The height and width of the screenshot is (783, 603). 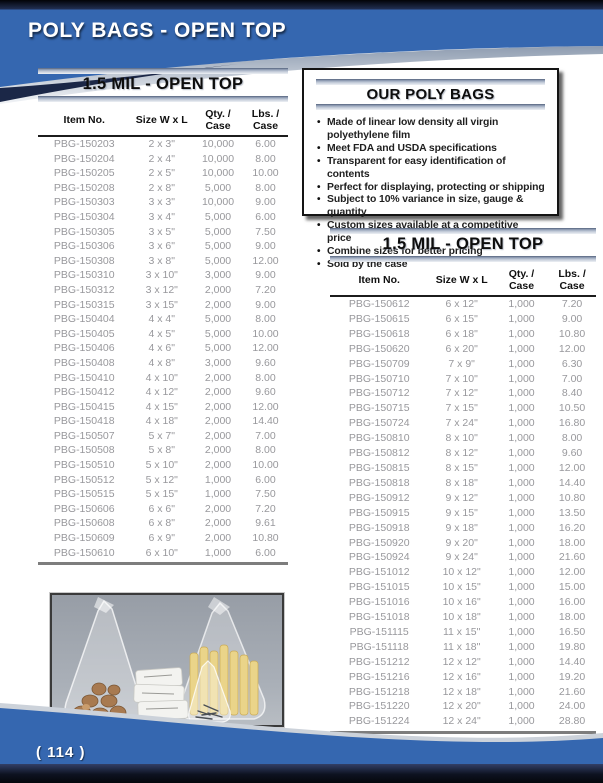 I want to click on item-no-cell: PBG-150810, so click(x=379, y=438).